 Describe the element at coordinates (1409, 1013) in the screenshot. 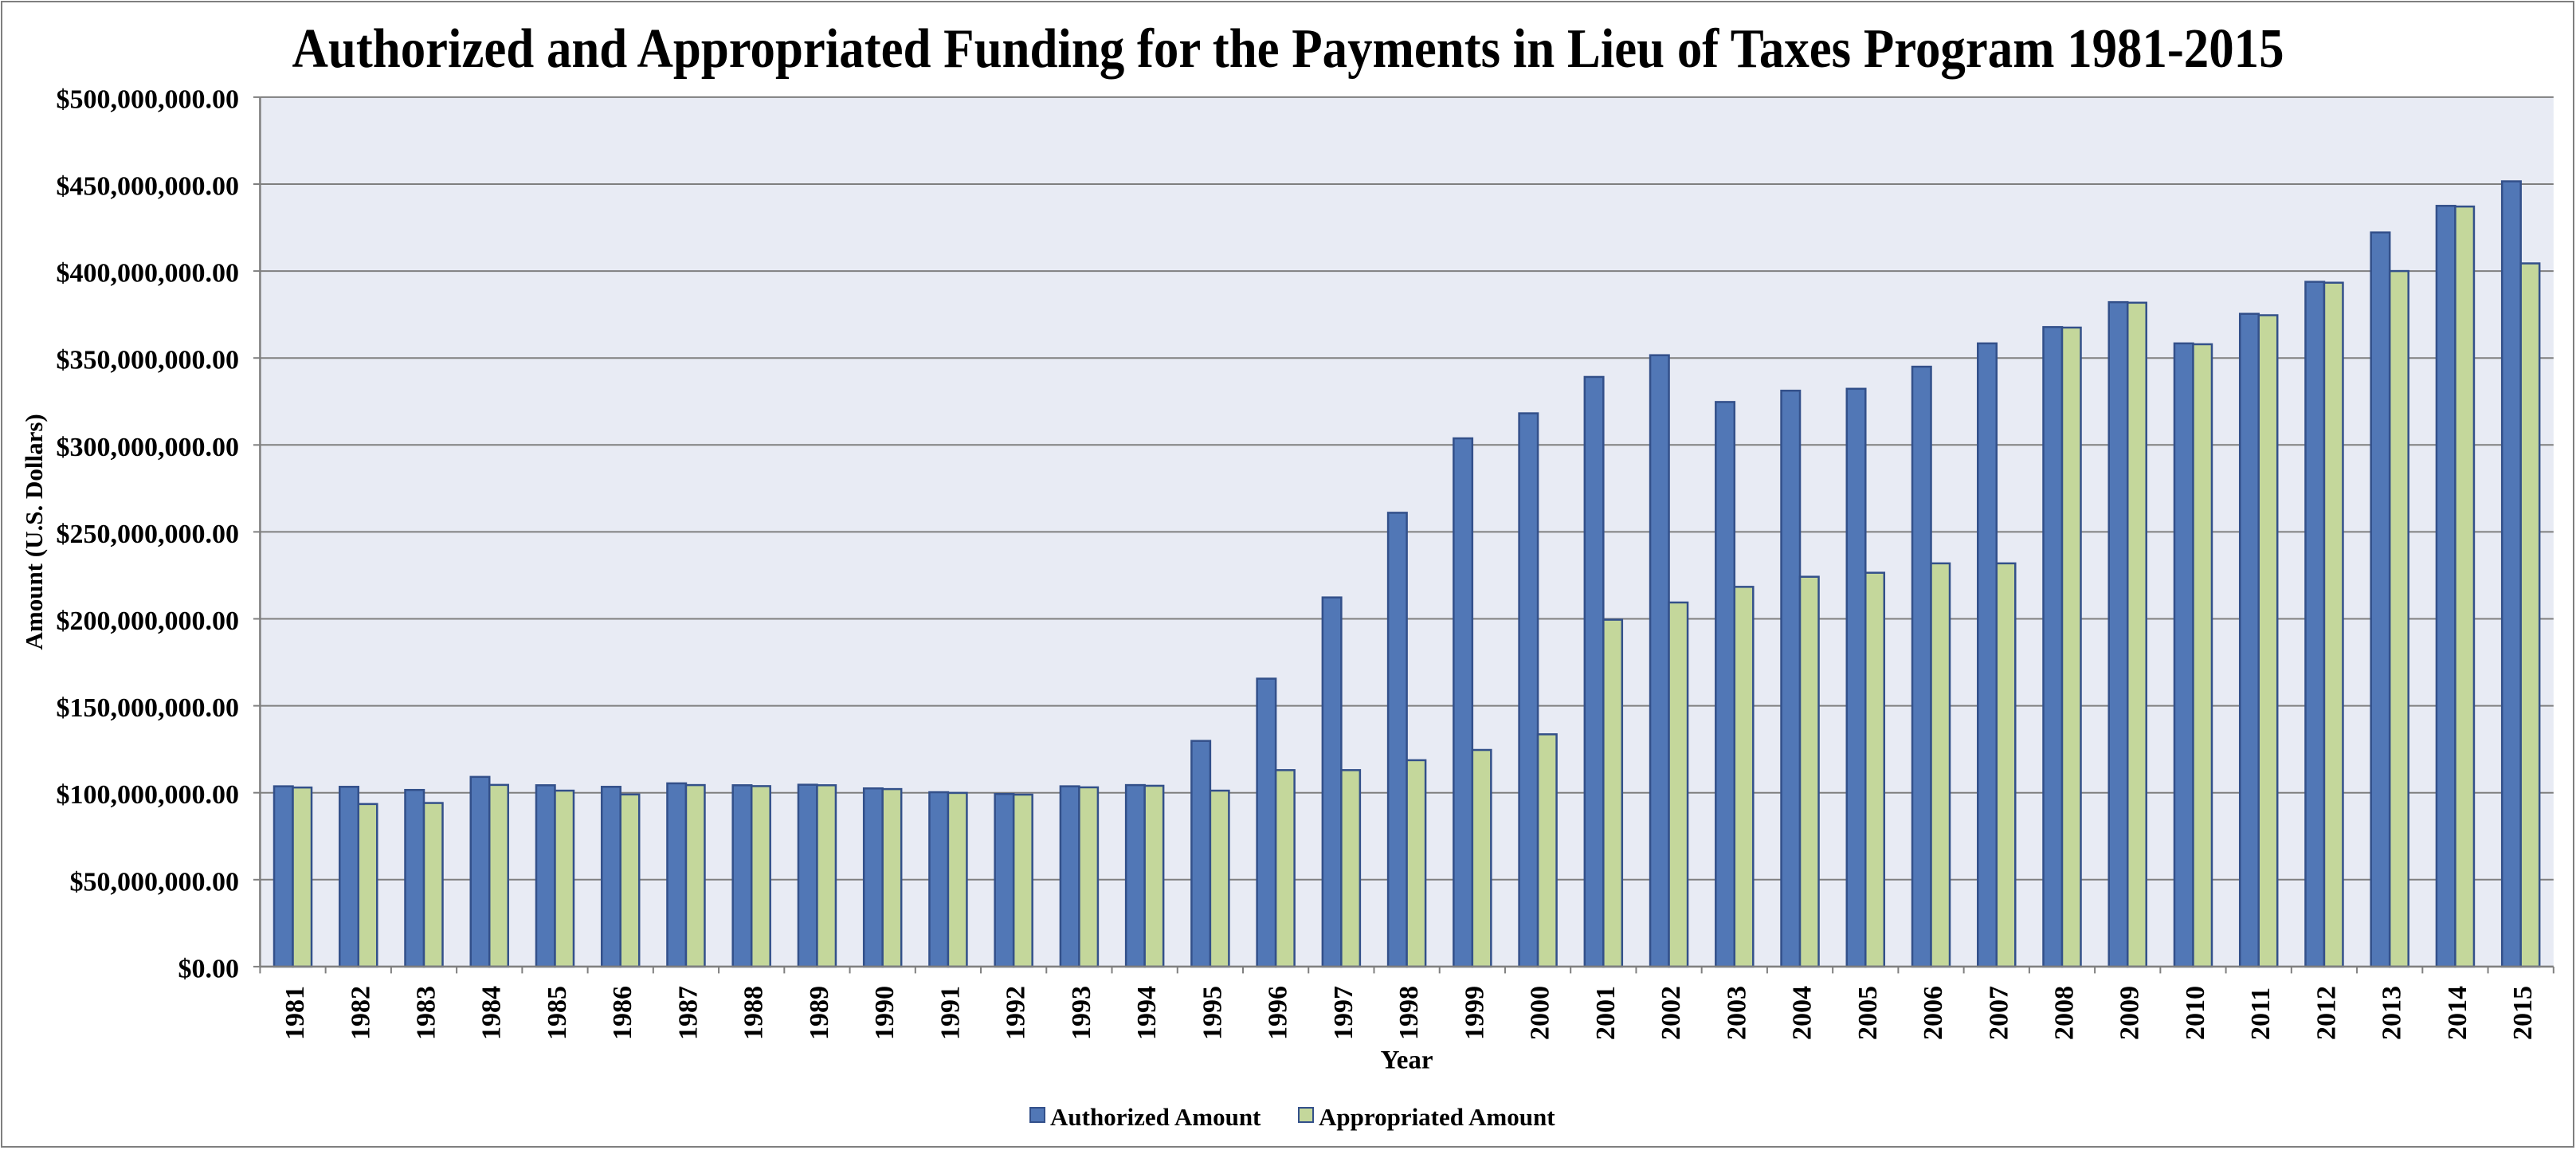

I see `svg-text: 1998` at that location.